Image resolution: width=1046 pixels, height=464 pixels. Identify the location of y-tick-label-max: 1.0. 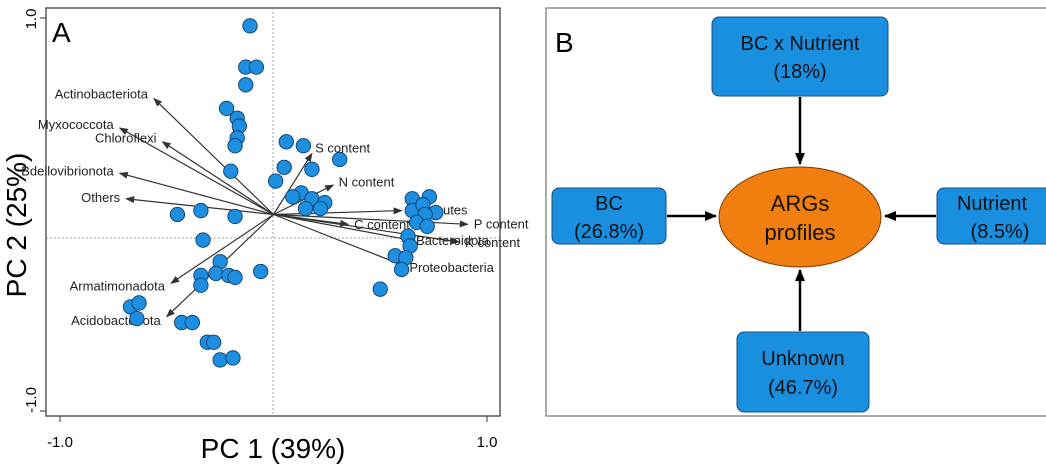
(31, 19).